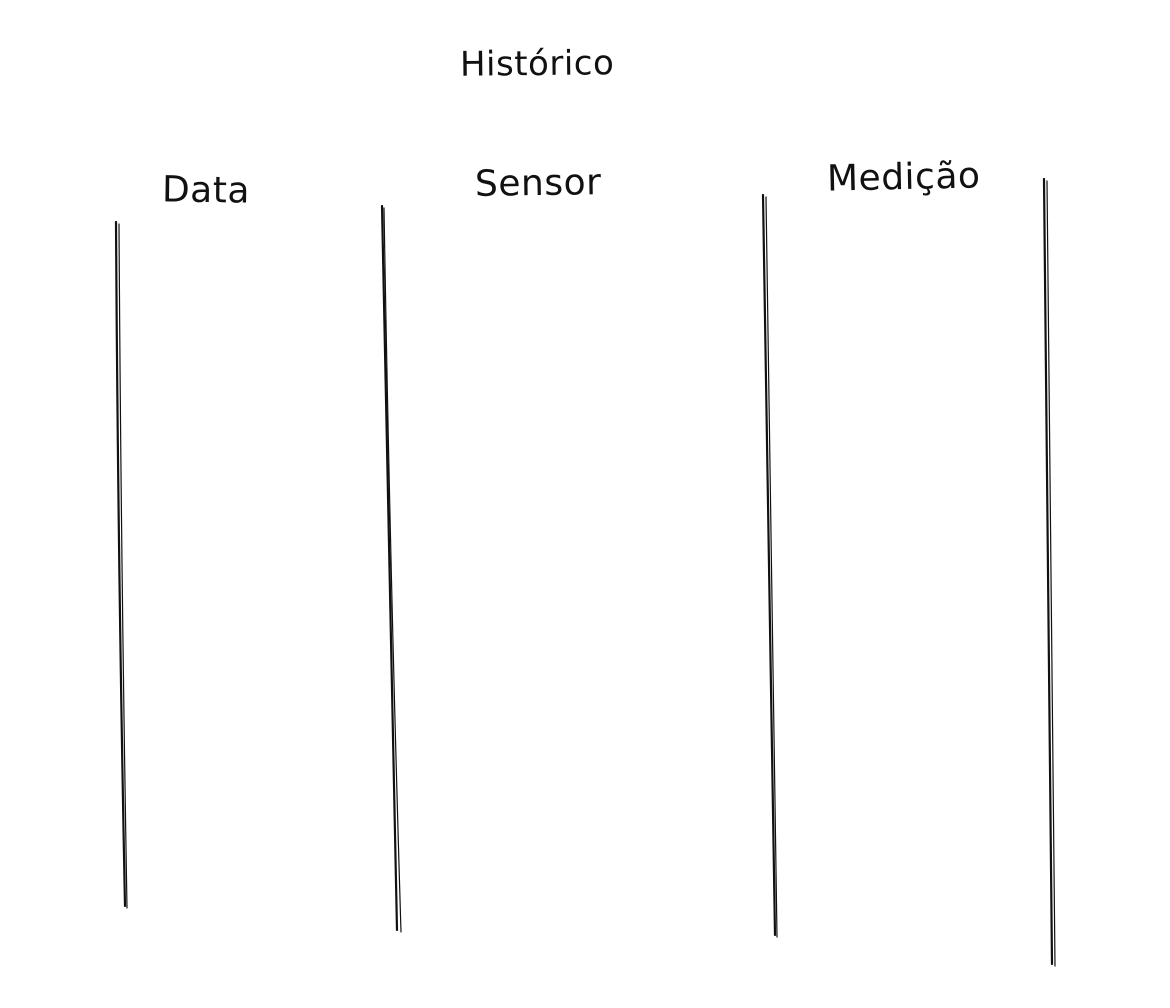  I want to click on column-header-medicao: Medição, so click(903, 177).